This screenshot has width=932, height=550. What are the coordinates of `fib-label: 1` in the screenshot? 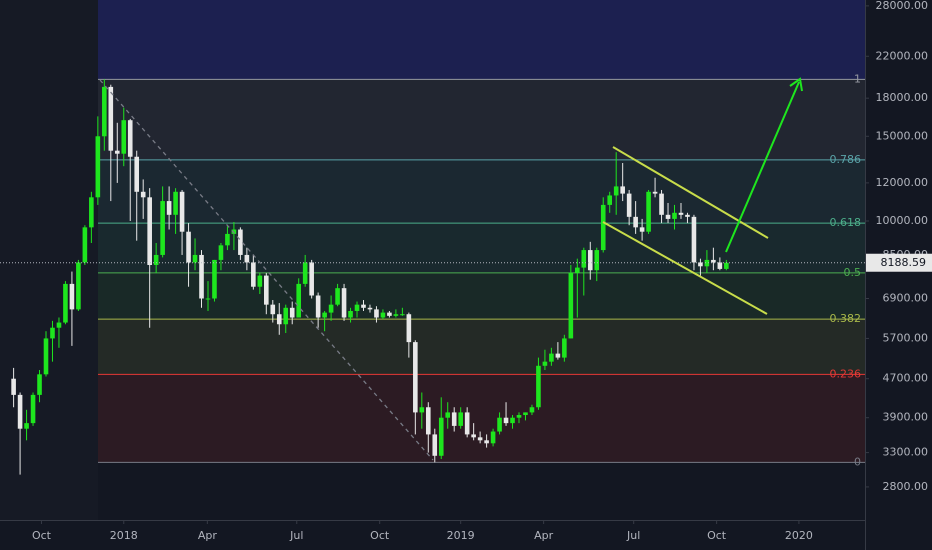 It's located at (857, 78).